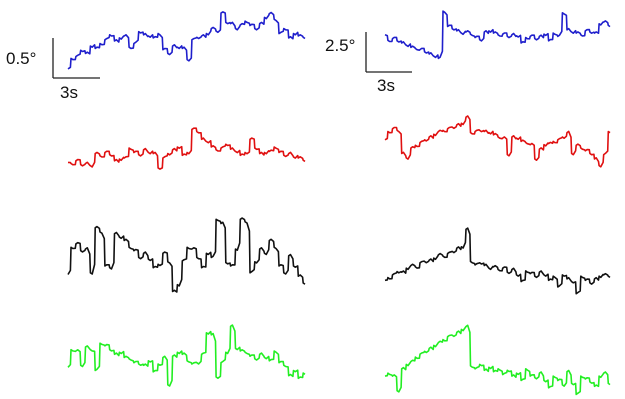 This screenshot has height=399, width=625. What do you see at coordinates (340, 45) in the screenshot?
I see `right-scale-bar-vertical-label: 2.5°` at bounding box center [340, 45].